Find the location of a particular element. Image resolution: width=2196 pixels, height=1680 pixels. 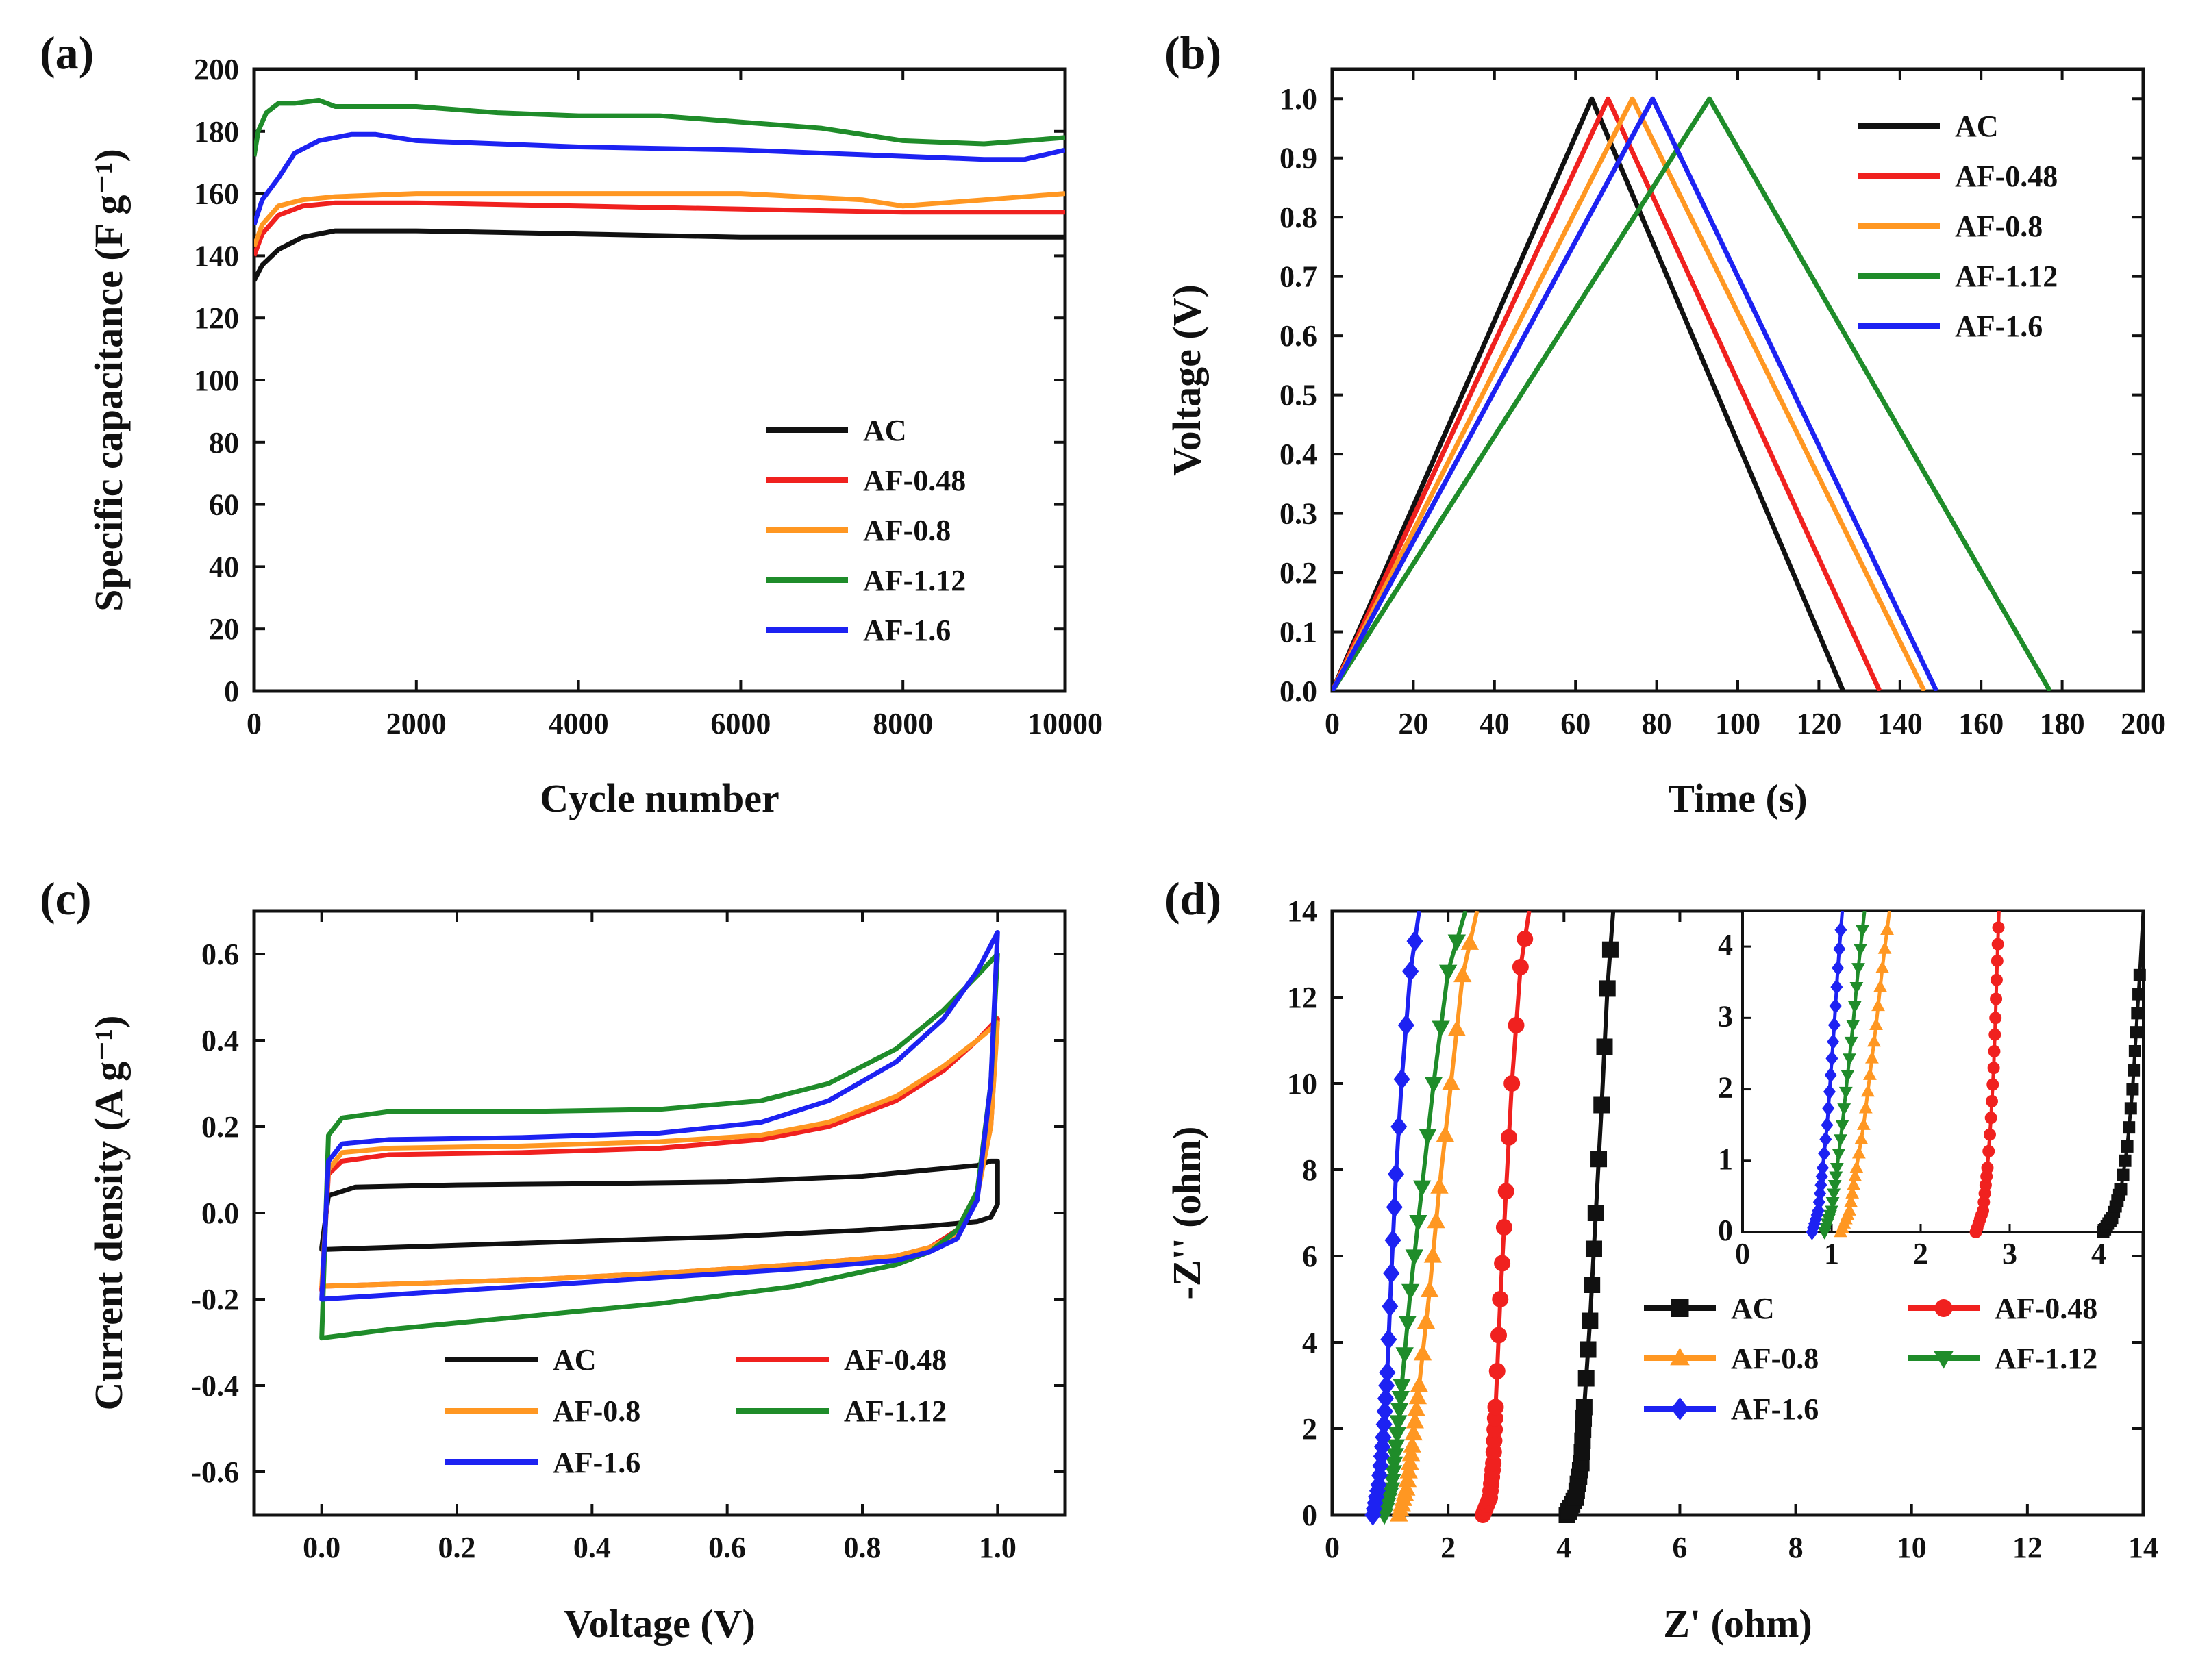

x-tick-label: 0 is located at coordinates (1332, 723).